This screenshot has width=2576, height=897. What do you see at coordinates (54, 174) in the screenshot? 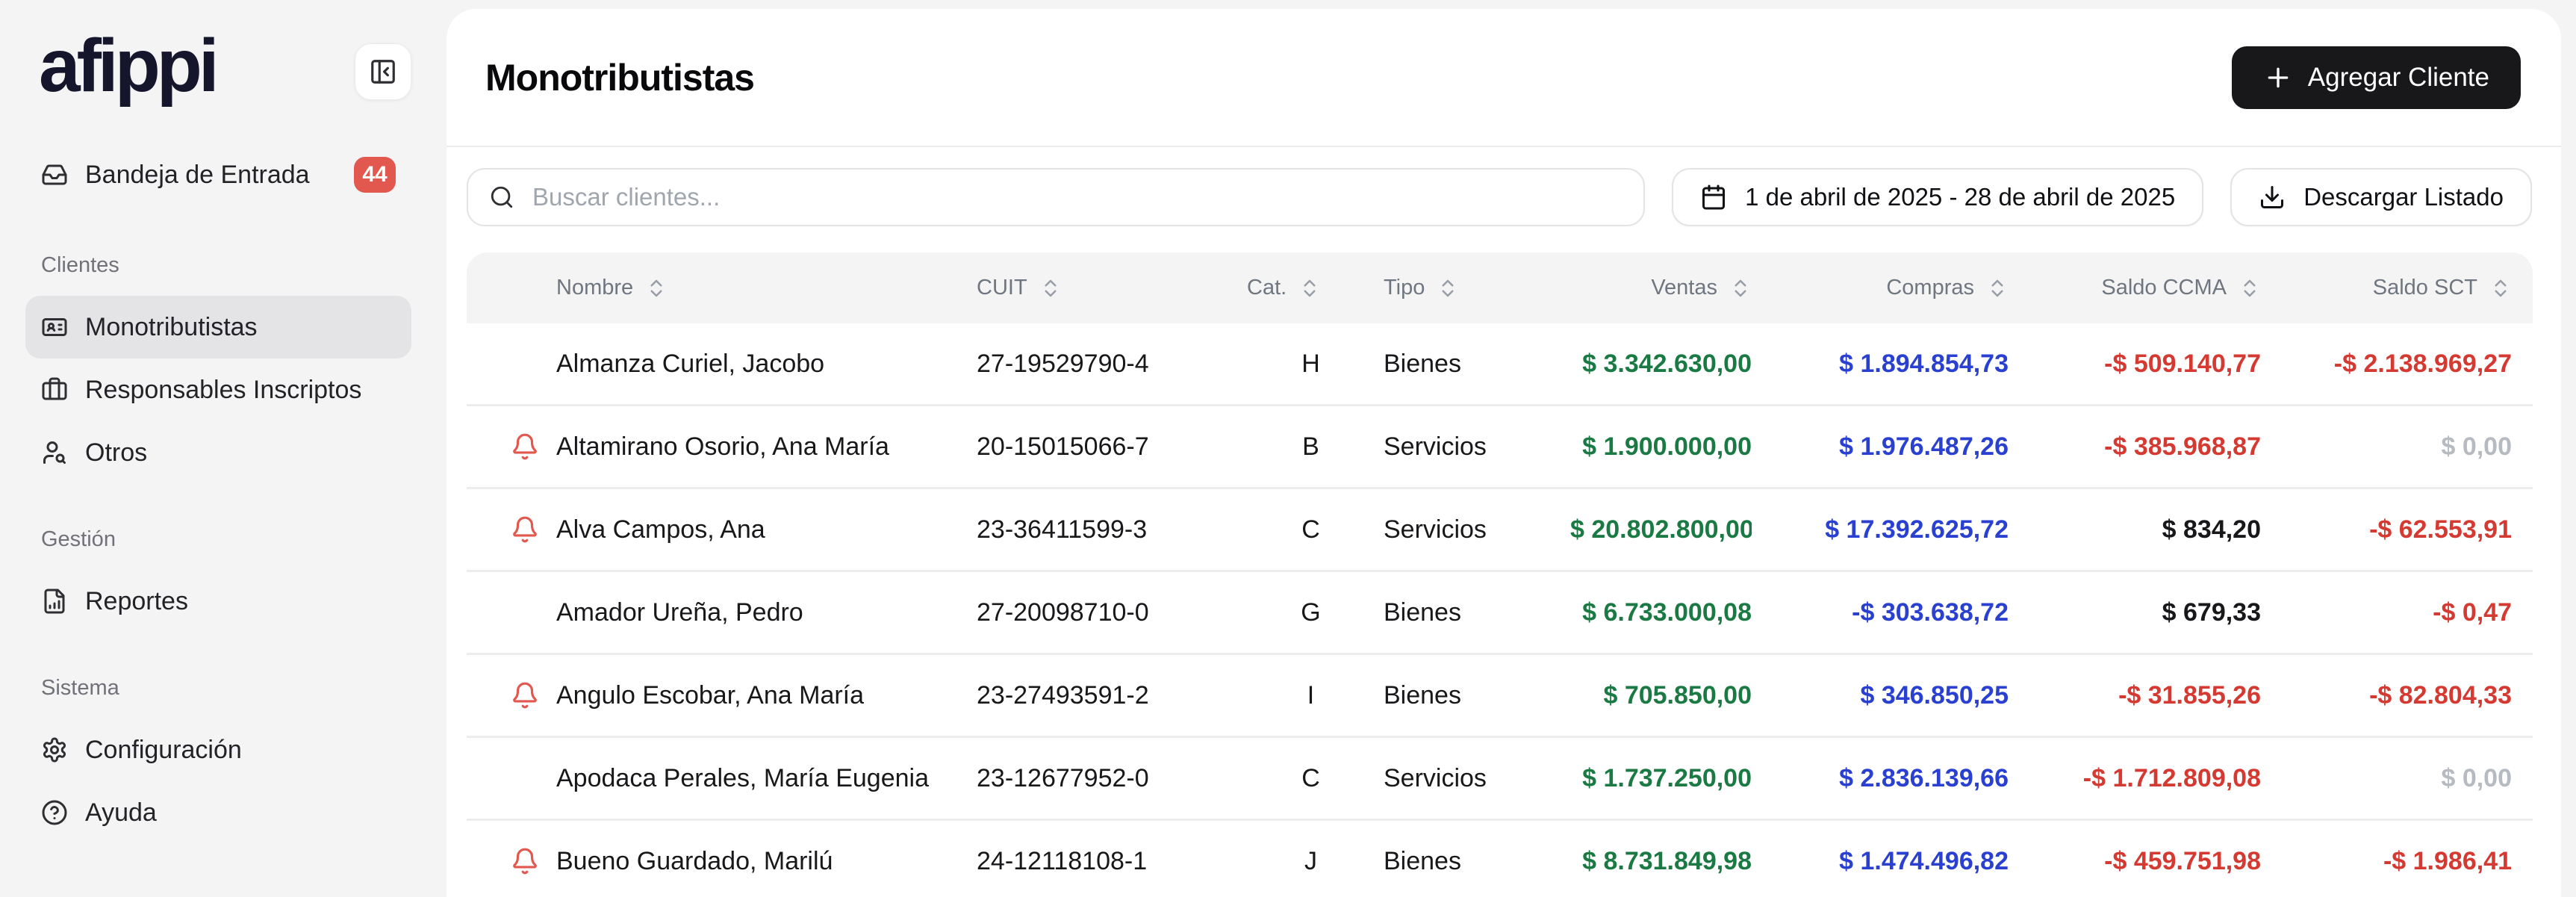
I see `inbox-icon` at bounding box center [54, 174].